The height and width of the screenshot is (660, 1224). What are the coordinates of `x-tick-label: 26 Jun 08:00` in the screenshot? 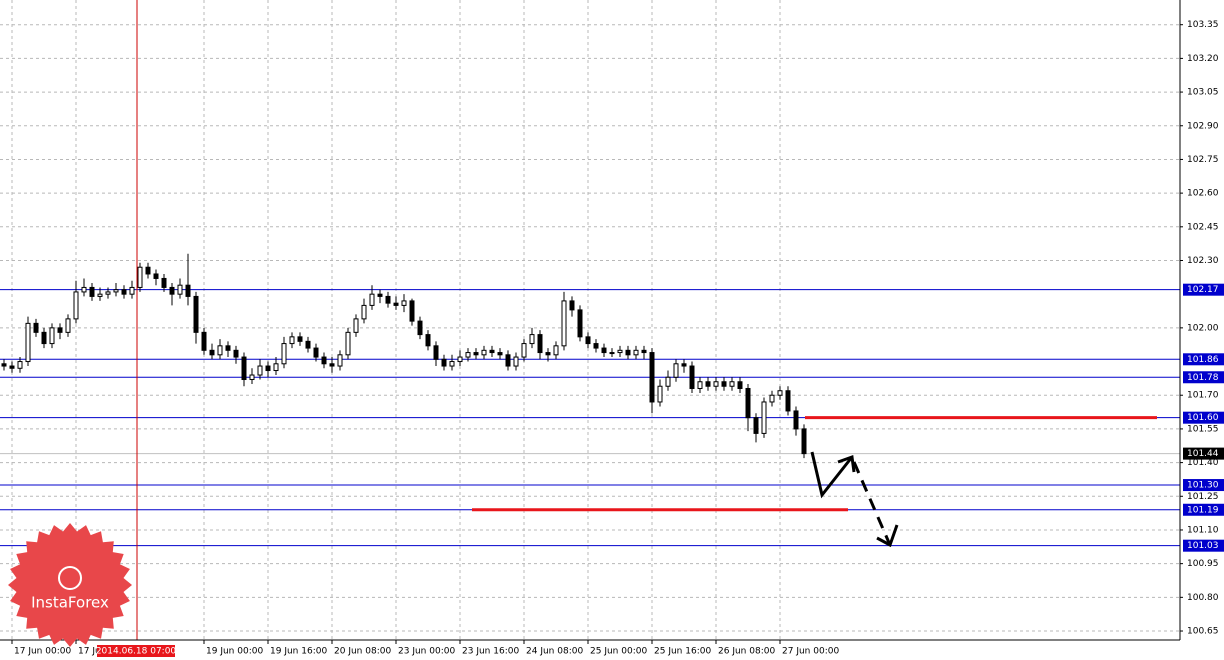 It's located at (746, 652).